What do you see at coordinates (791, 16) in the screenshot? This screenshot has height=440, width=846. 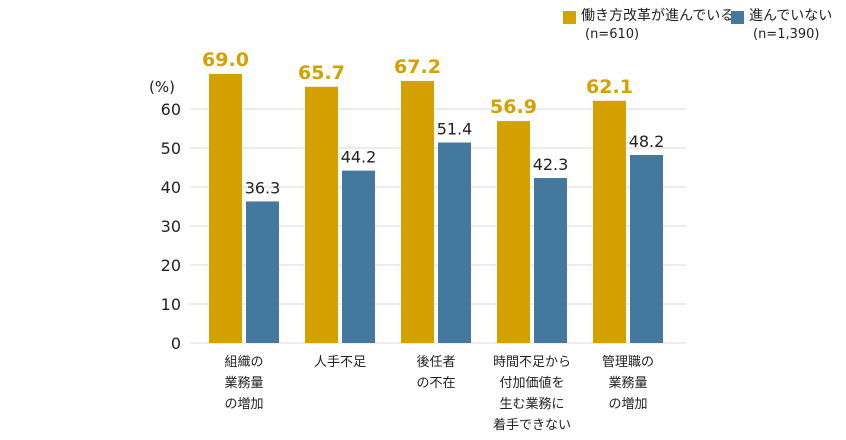 I see `legend-label-1: 進んでいない` at bounding box center [791, 16].